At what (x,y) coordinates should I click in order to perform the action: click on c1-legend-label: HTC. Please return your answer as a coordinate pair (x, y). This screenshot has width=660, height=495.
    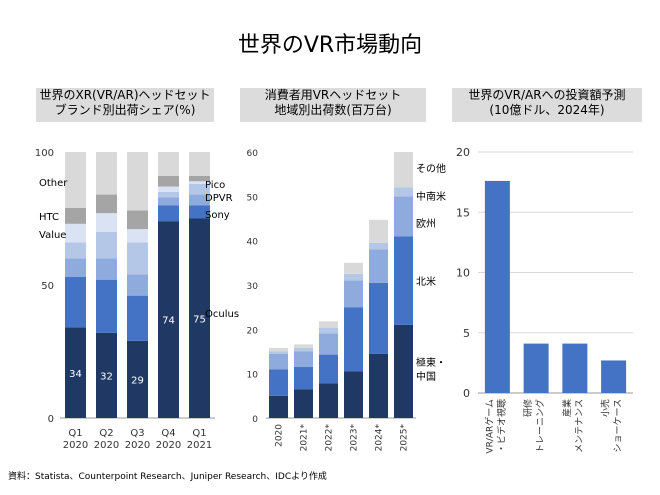
    Looking at the image, I should click on (49, 217).